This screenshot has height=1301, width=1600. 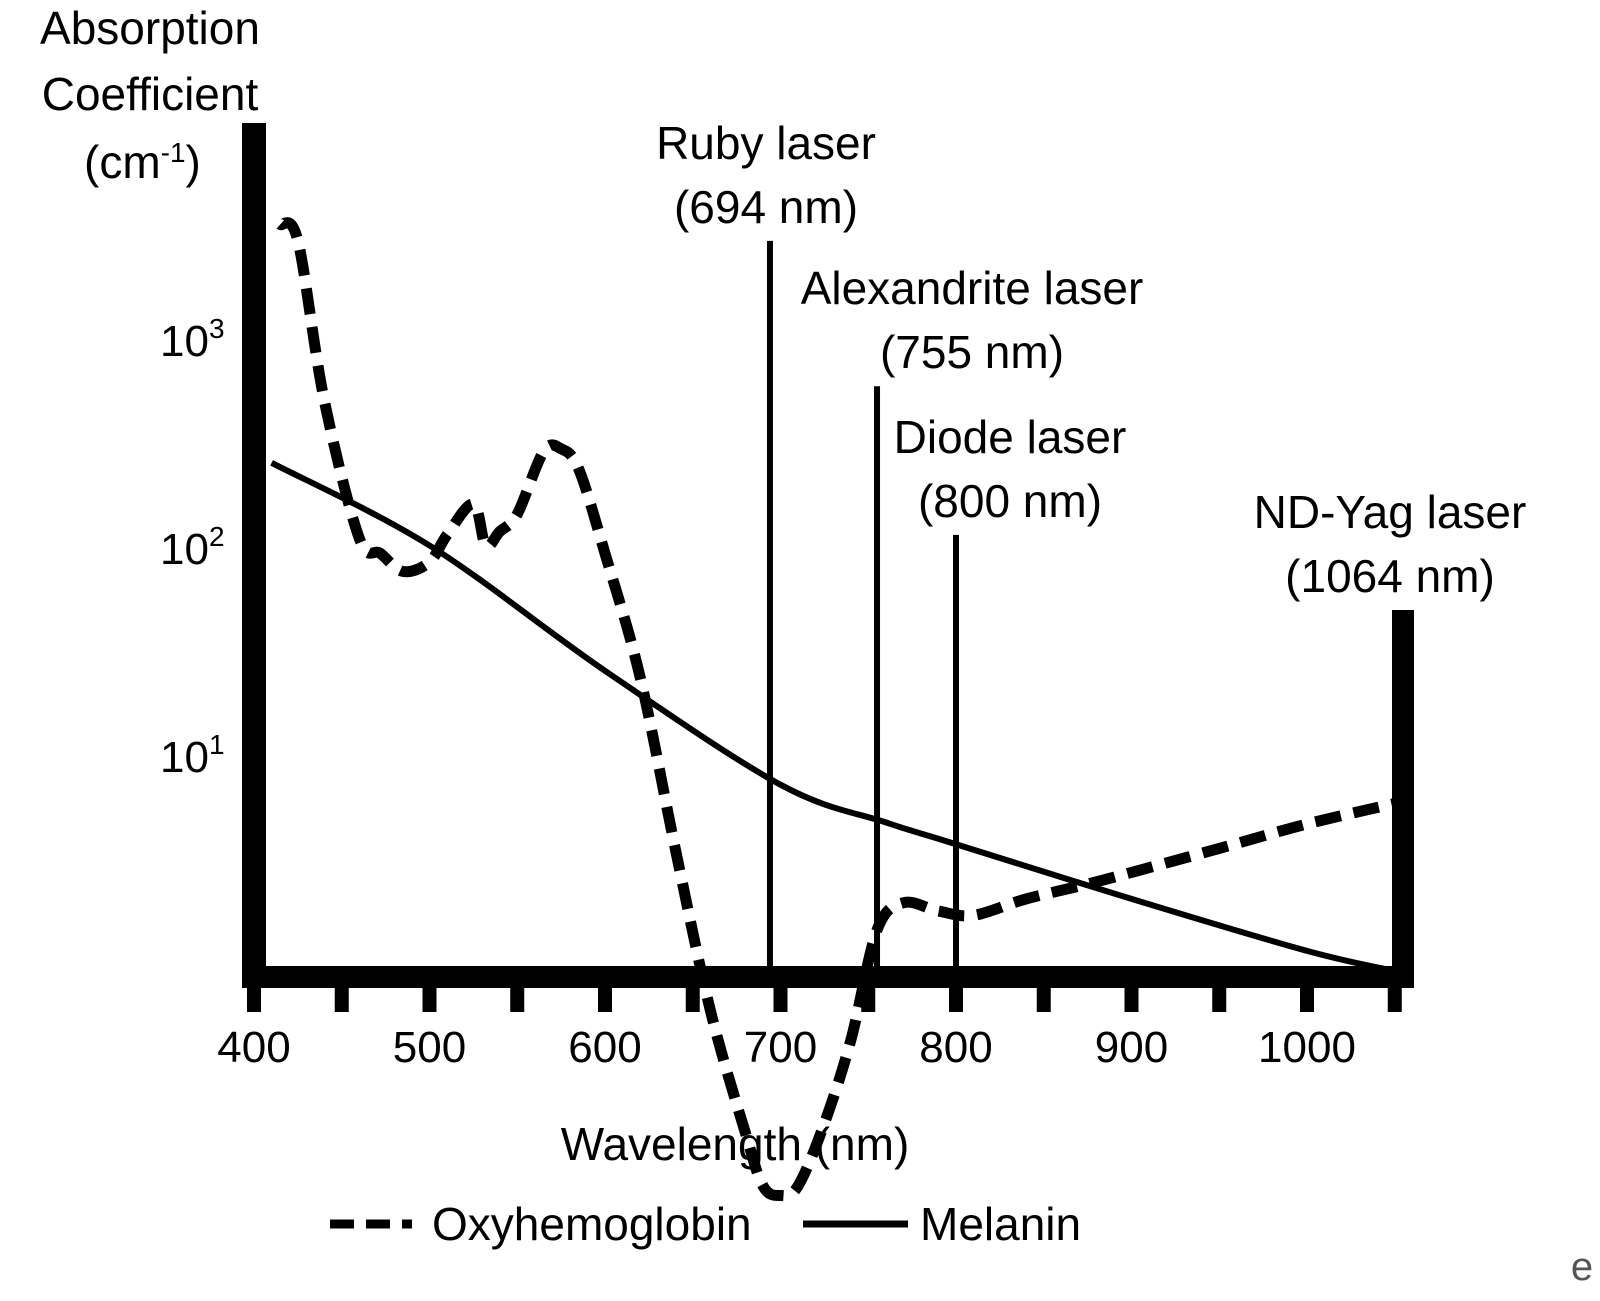 What do you see at coordinates (828, 977) in the screenshot?
I see `x-axis-line` at bounding box center [828, 977].